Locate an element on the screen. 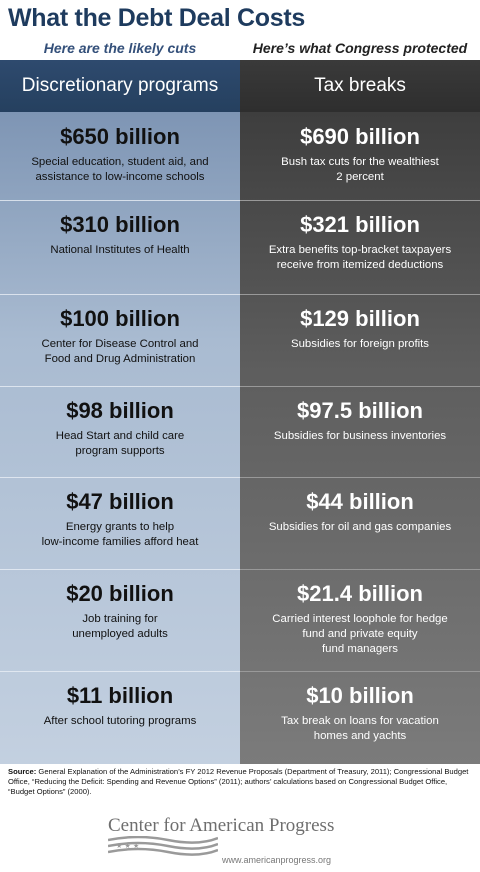 This screenshot has width=480, height=872. description-line: homes and yachts is located at coordinates (360, 736).